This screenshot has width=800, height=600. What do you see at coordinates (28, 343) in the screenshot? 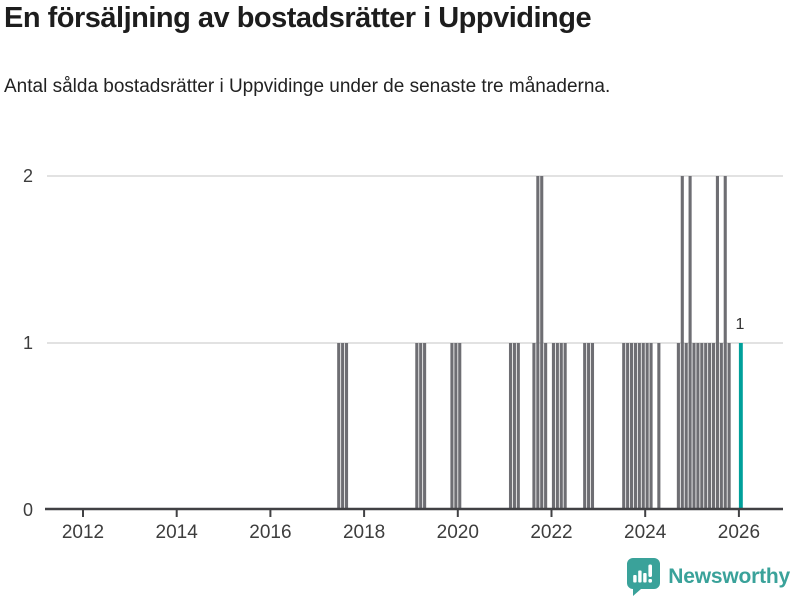
I see `y-tick-label-1: 1` at bounding box center [28, 343].